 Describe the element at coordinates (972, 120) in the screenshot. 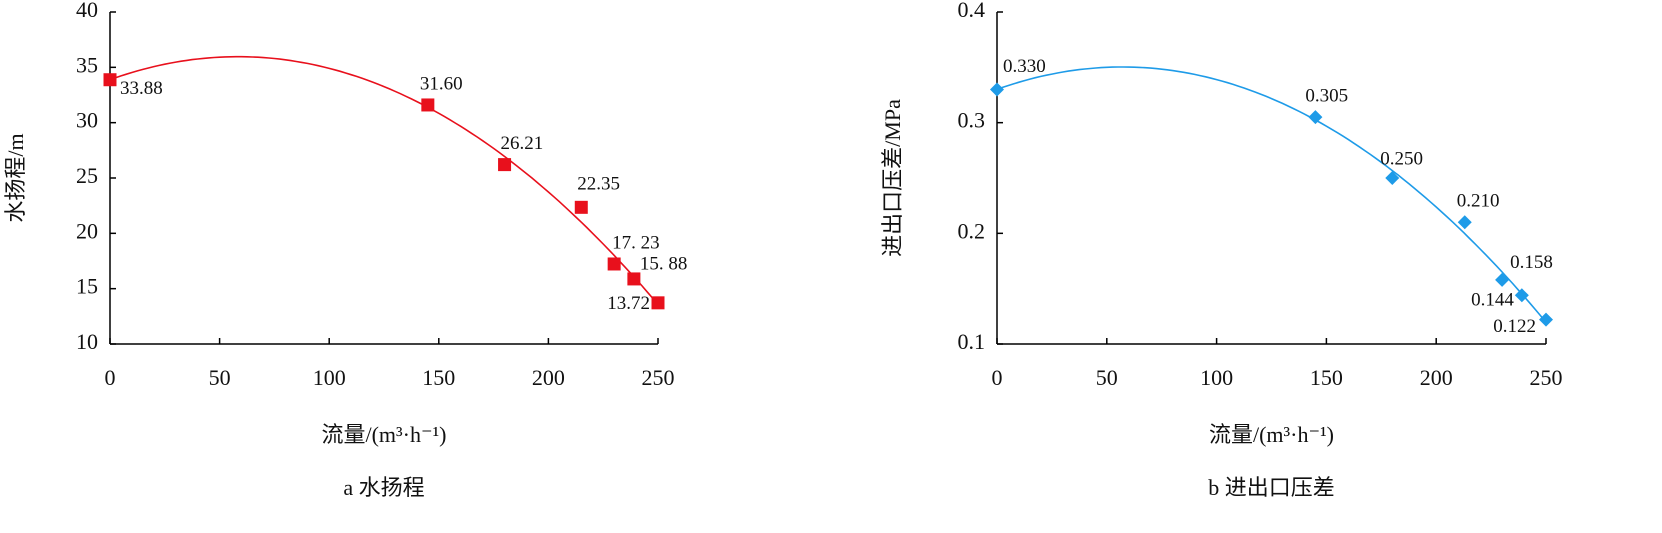

I see `y-tick-label: 0.3` at that location.